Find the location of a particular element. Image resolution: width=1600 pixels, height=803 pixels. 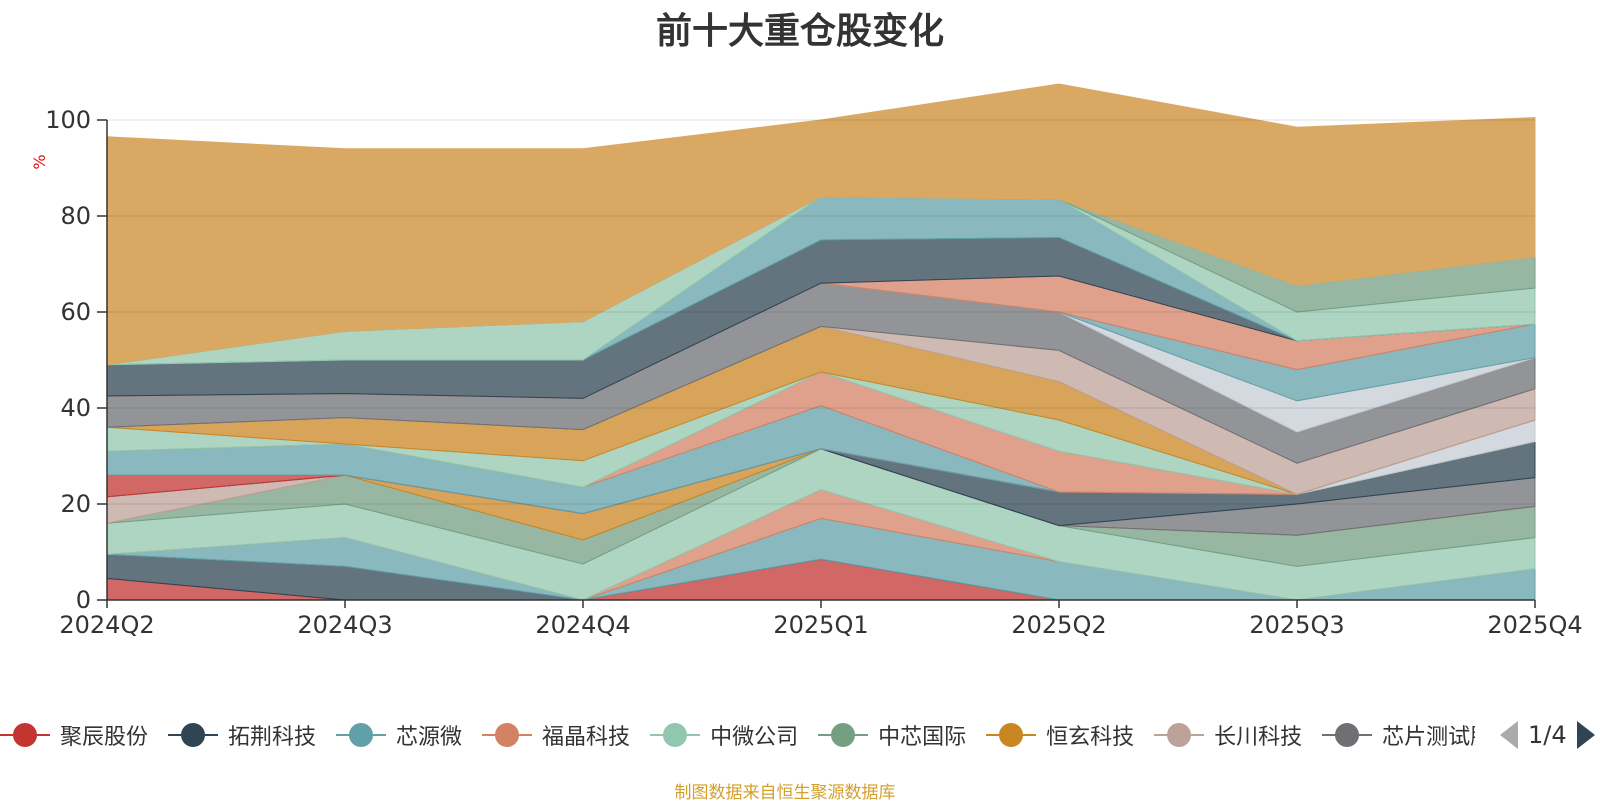

legend-label: 中微公司 is located at coordinates (754, 737).